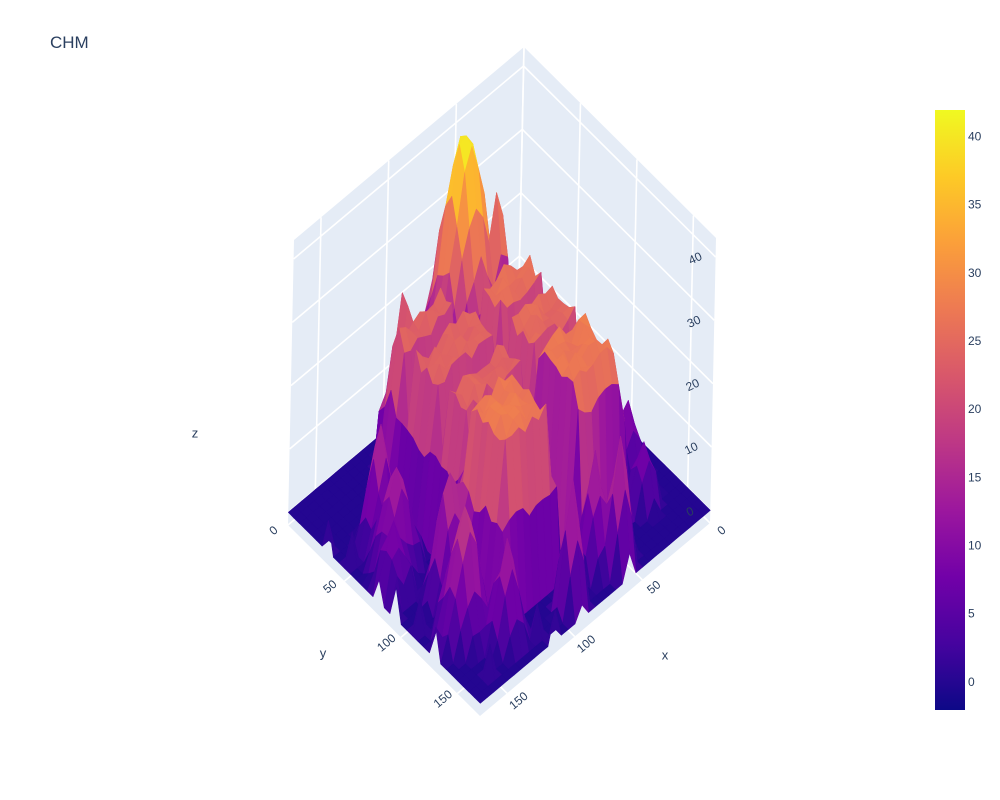 The width and height of the screenshot is (1000, 800). Describe the element at coordinates (653, 587) in the screenshot. I see `x-tick-label: 50` at that location.